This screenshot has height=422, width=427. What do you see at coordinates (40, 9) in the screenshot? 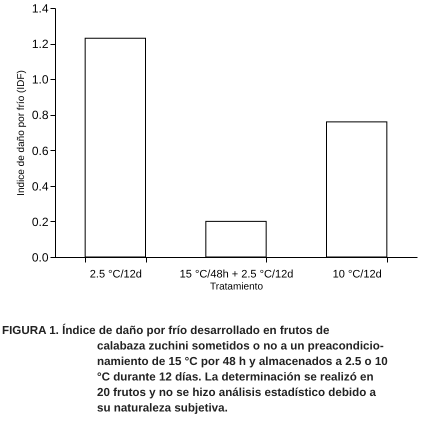
I see `y-tick-label: 1.4` at bounding box center [40, 9].